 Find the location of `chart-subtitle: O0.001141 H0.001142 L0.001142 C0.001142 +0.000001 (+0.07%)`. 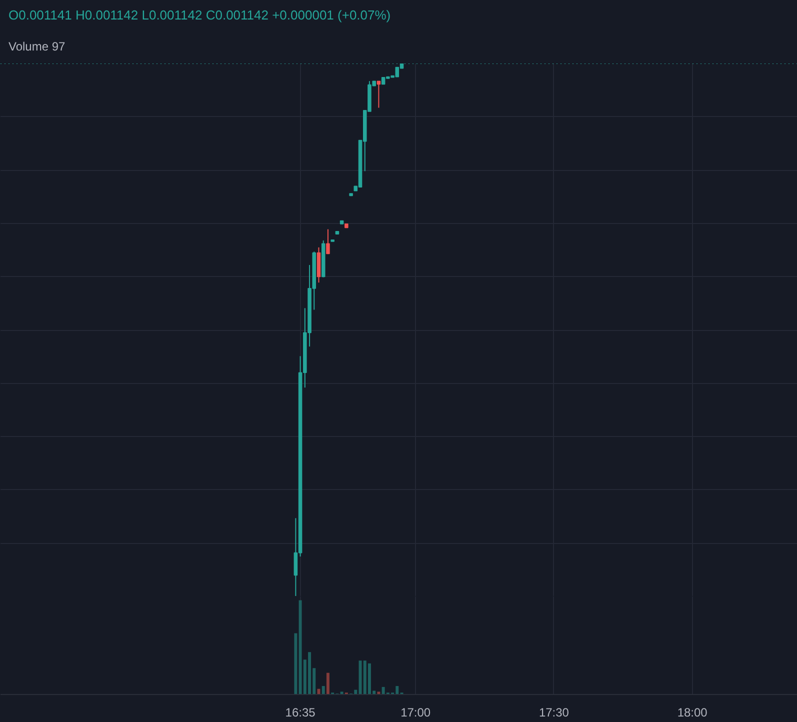

chart-subtitle: O0.001141 H0.001142 L0.001142 C0.001142 +0.000001 (+0.07%) is located at coordinates (199, 15).